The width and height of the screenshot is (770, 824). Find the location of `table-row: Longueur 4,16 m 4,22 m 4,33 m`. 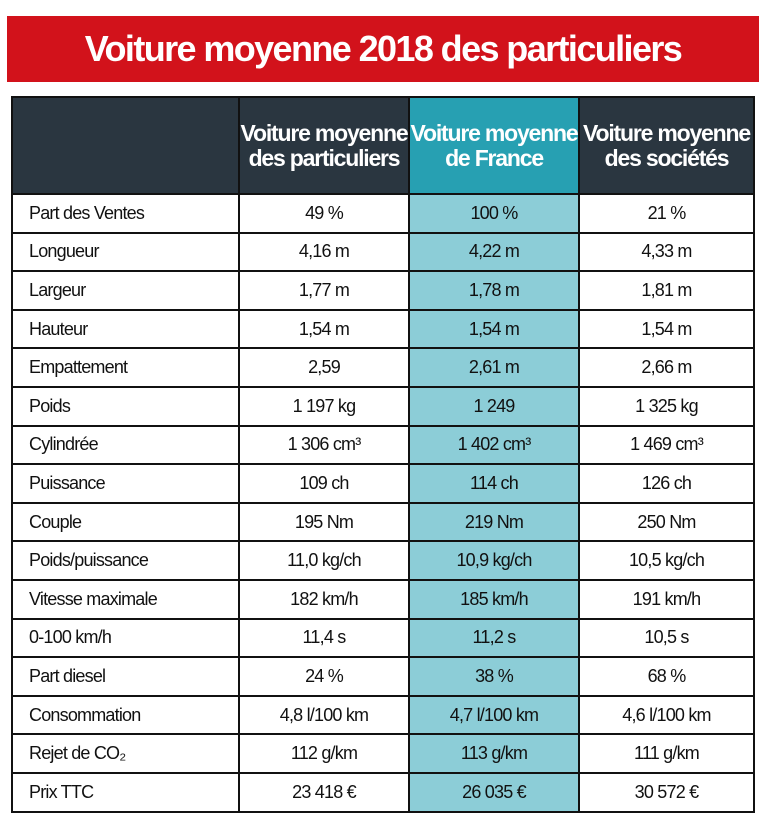

table-row: Longueur 4,16 m 4,22 m 4,33 m is located at coordinates (383, 252).